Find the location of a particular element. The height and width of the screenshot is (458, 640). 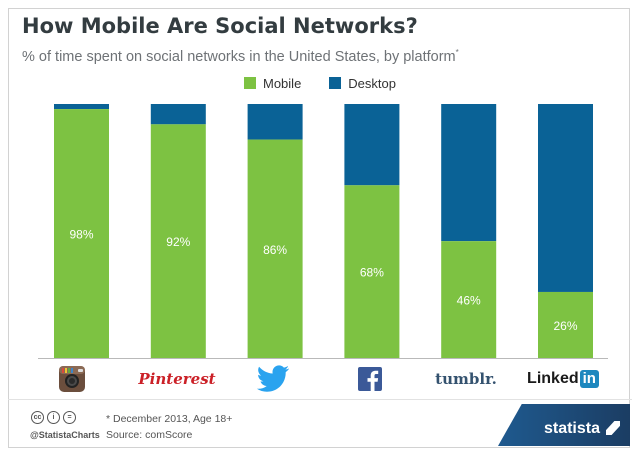

no-derivatives-icon: = is located at coordinates (69, 417).